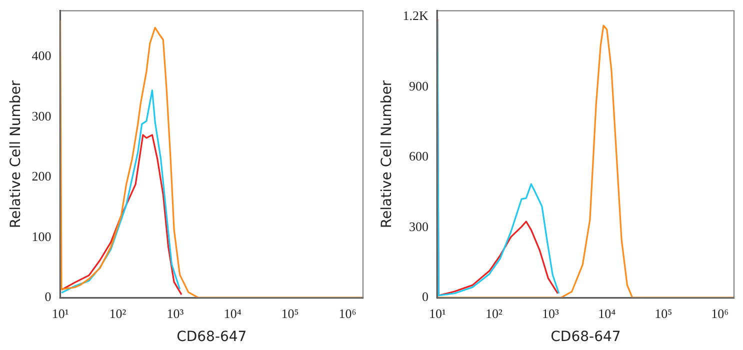 The image size is (743, 350). What do you see at coordinates (42, 176) in the screenshot?
I see `y-tick-label: 200` at bounding box center [42, 176].